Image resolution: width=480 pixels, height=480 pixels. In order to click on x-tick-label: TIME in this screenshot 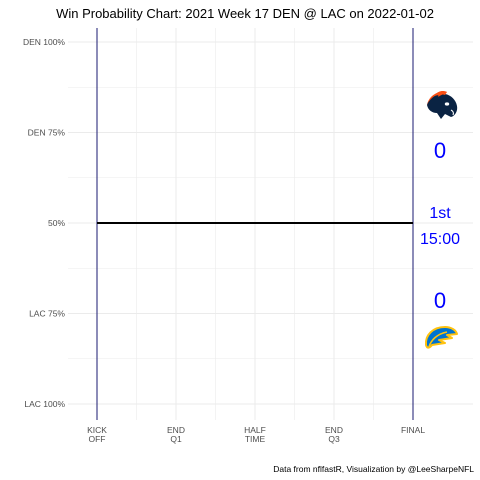, I will do `click(255, 439)`.